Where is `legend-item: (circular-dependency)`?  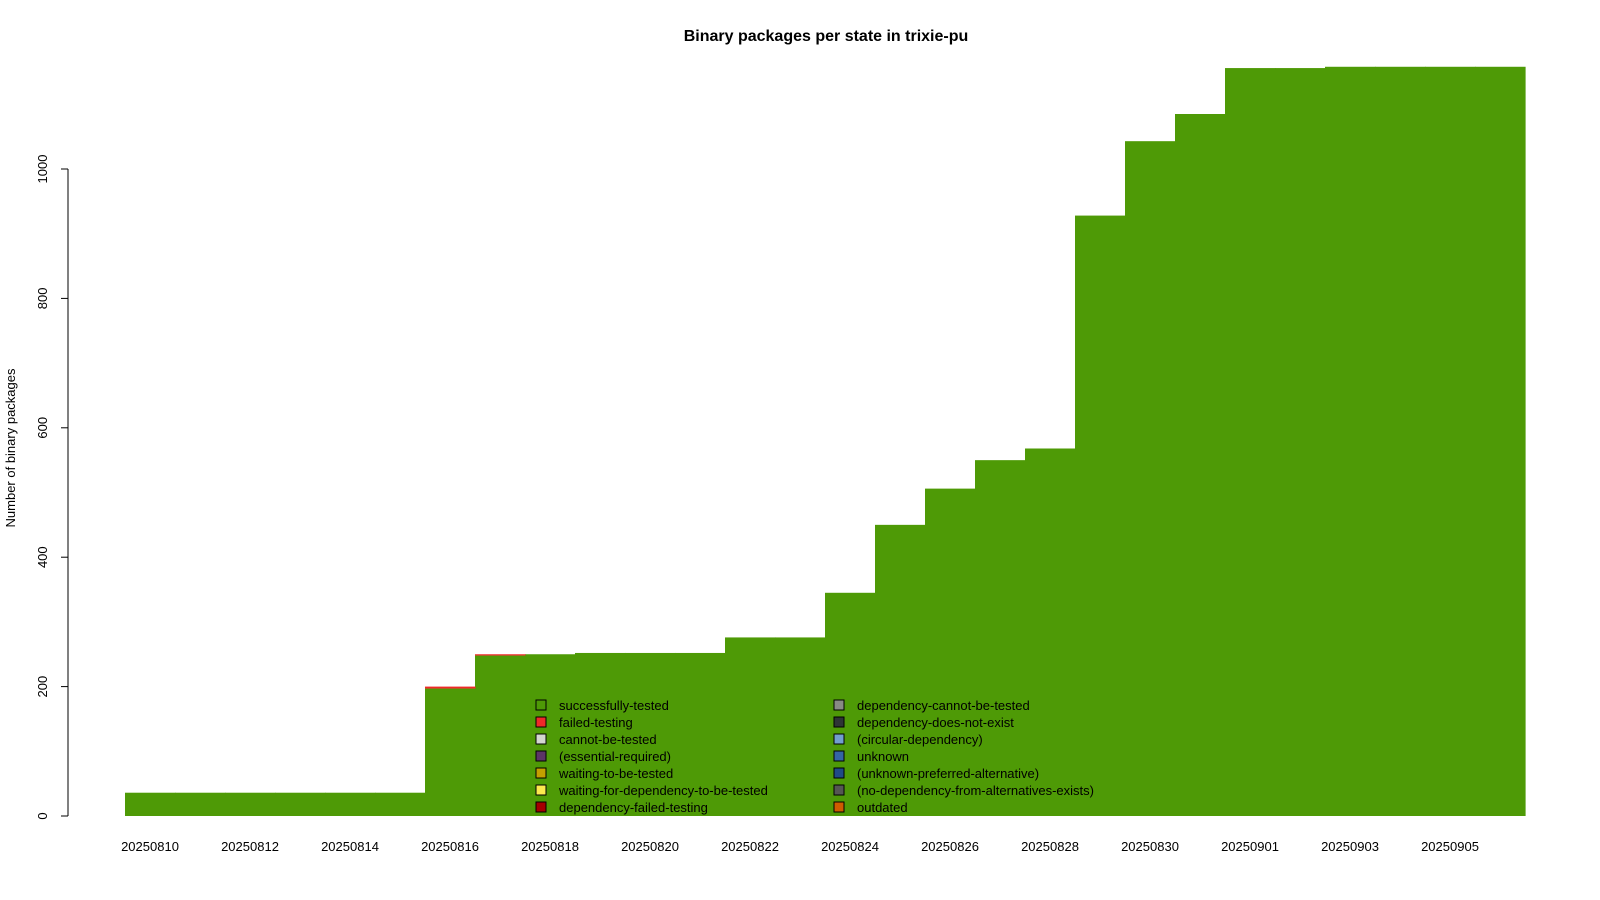 legend-item: (circular-dependency) is located at coordinates (908, 739).